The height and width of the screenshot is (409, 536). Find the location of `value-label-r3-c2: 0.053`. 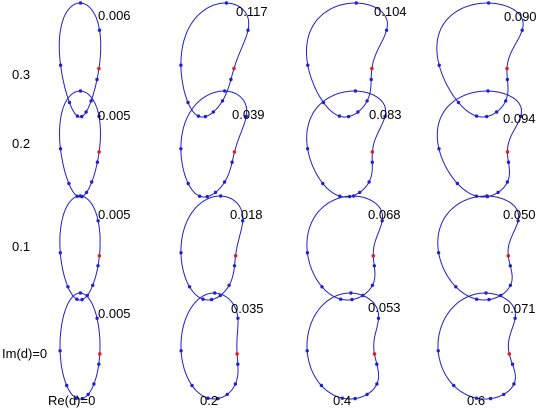

value-label-r3-c2: 0.053 is located at coordinates (384, 307).